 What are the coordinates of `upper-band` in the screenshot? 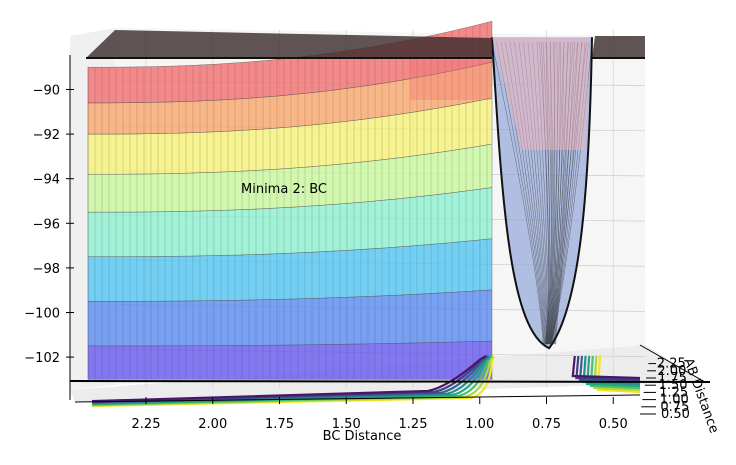 It's located at (451, 80).